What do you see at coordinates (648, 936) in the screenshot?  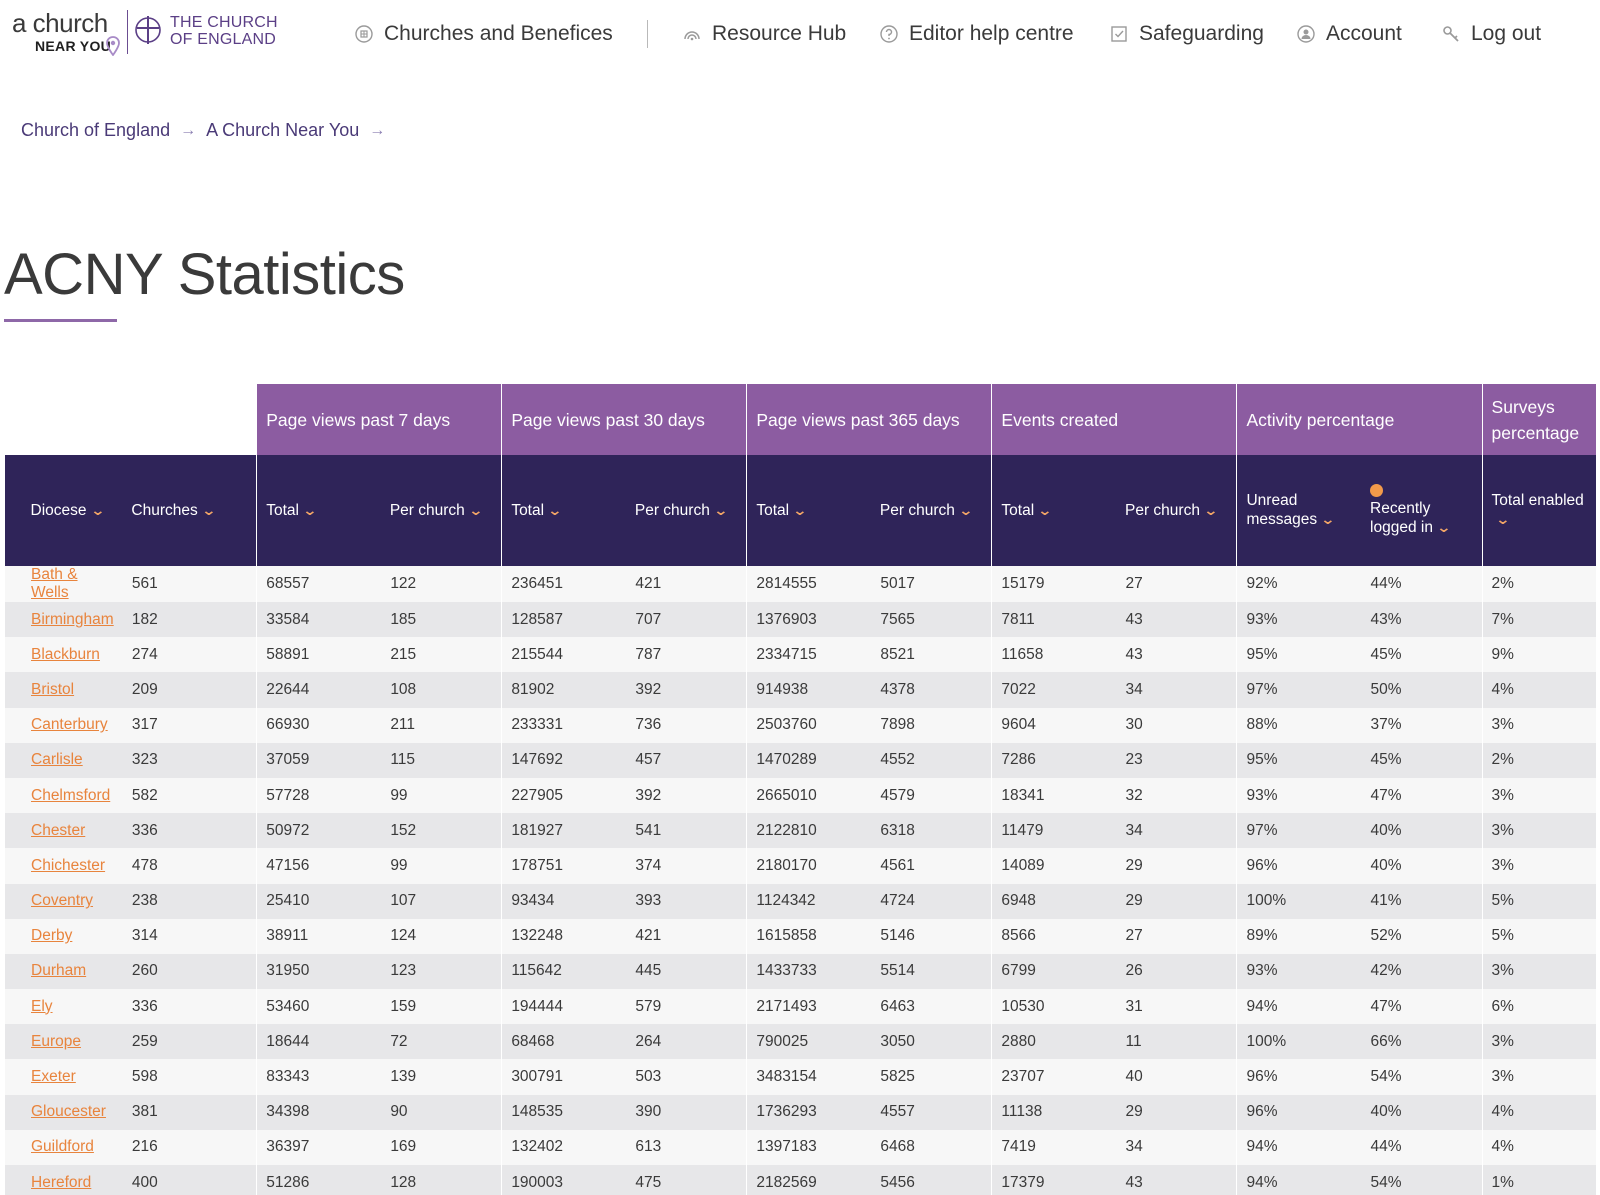 I see `cell-value: 421` at bounding box center [648, 936].